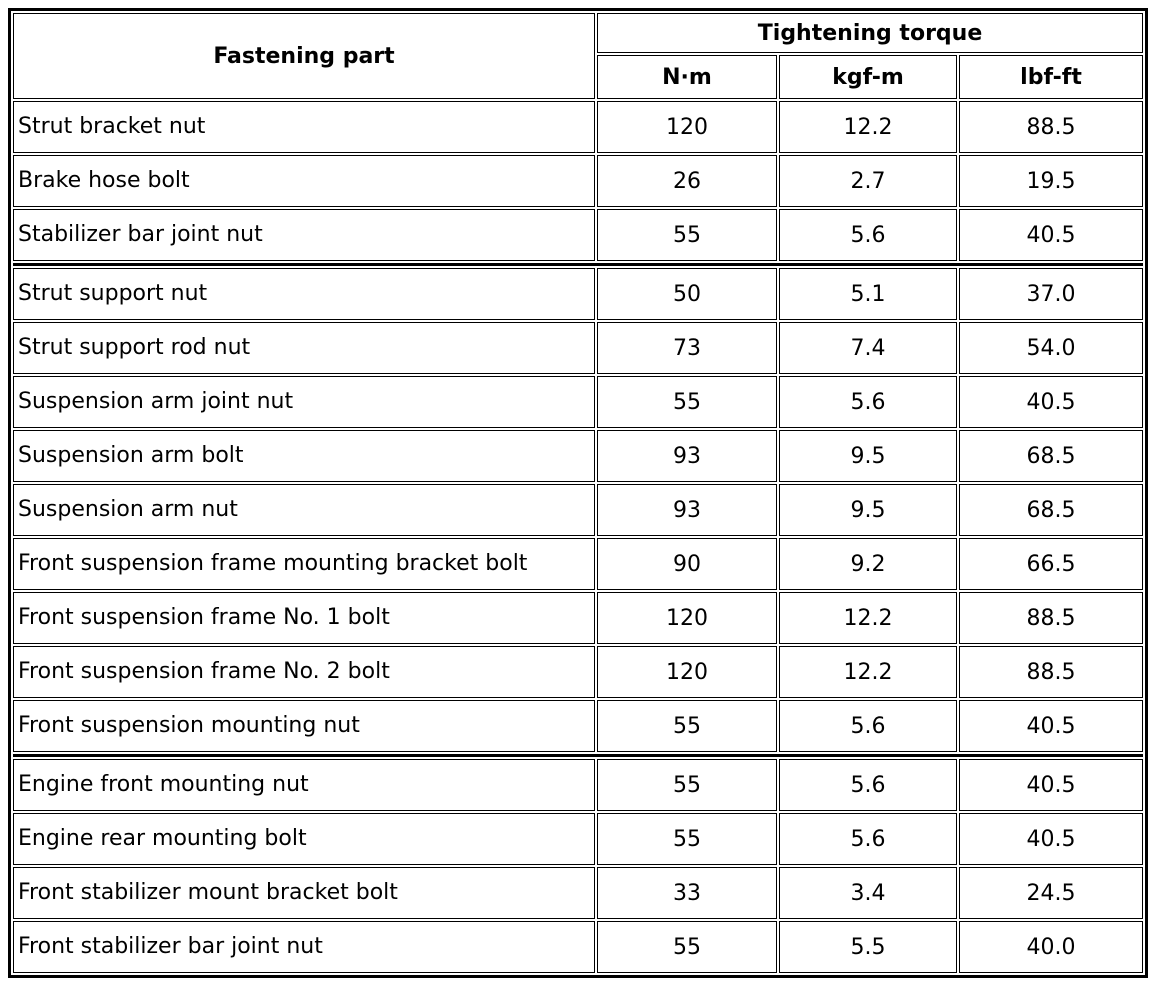 This screenshot has height=992, width=1152. What do you see at coordinates (304, 294) in the screenshot?
I see `part-name-cell: Strut support nut` at bounding box center [304, 294].